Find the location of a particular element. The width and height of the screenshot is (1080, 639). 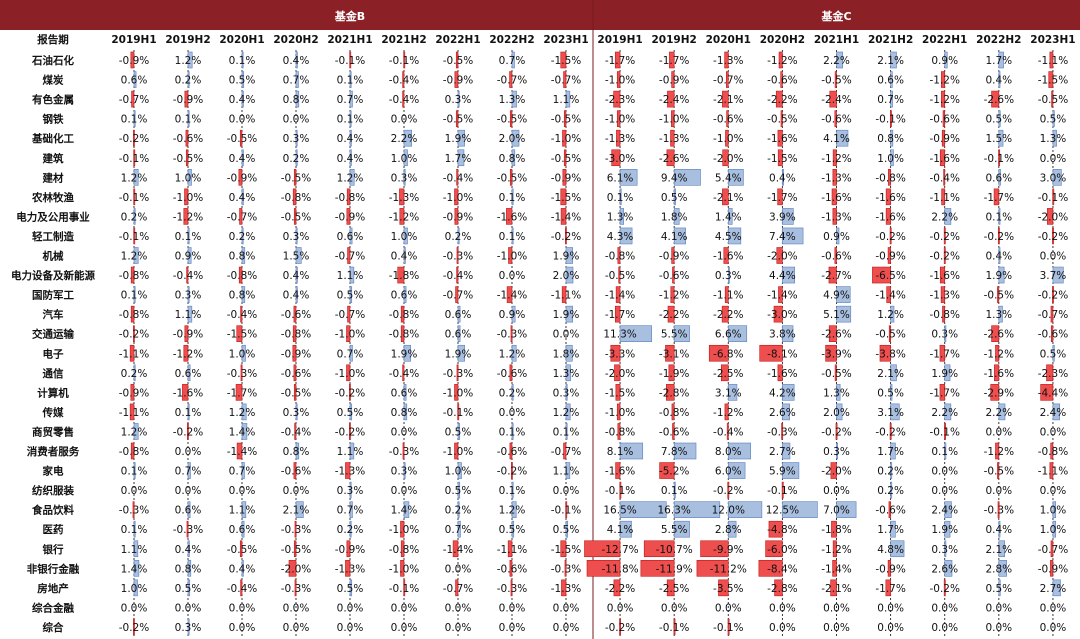

group-title-2: 基金C is located at coordinates (835, 16).